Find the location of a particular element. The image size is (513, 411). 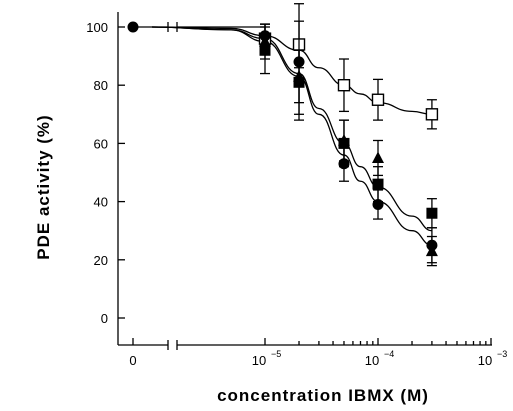

y-axis-label: PDE activity (%) is located at coordinates (43, 186).